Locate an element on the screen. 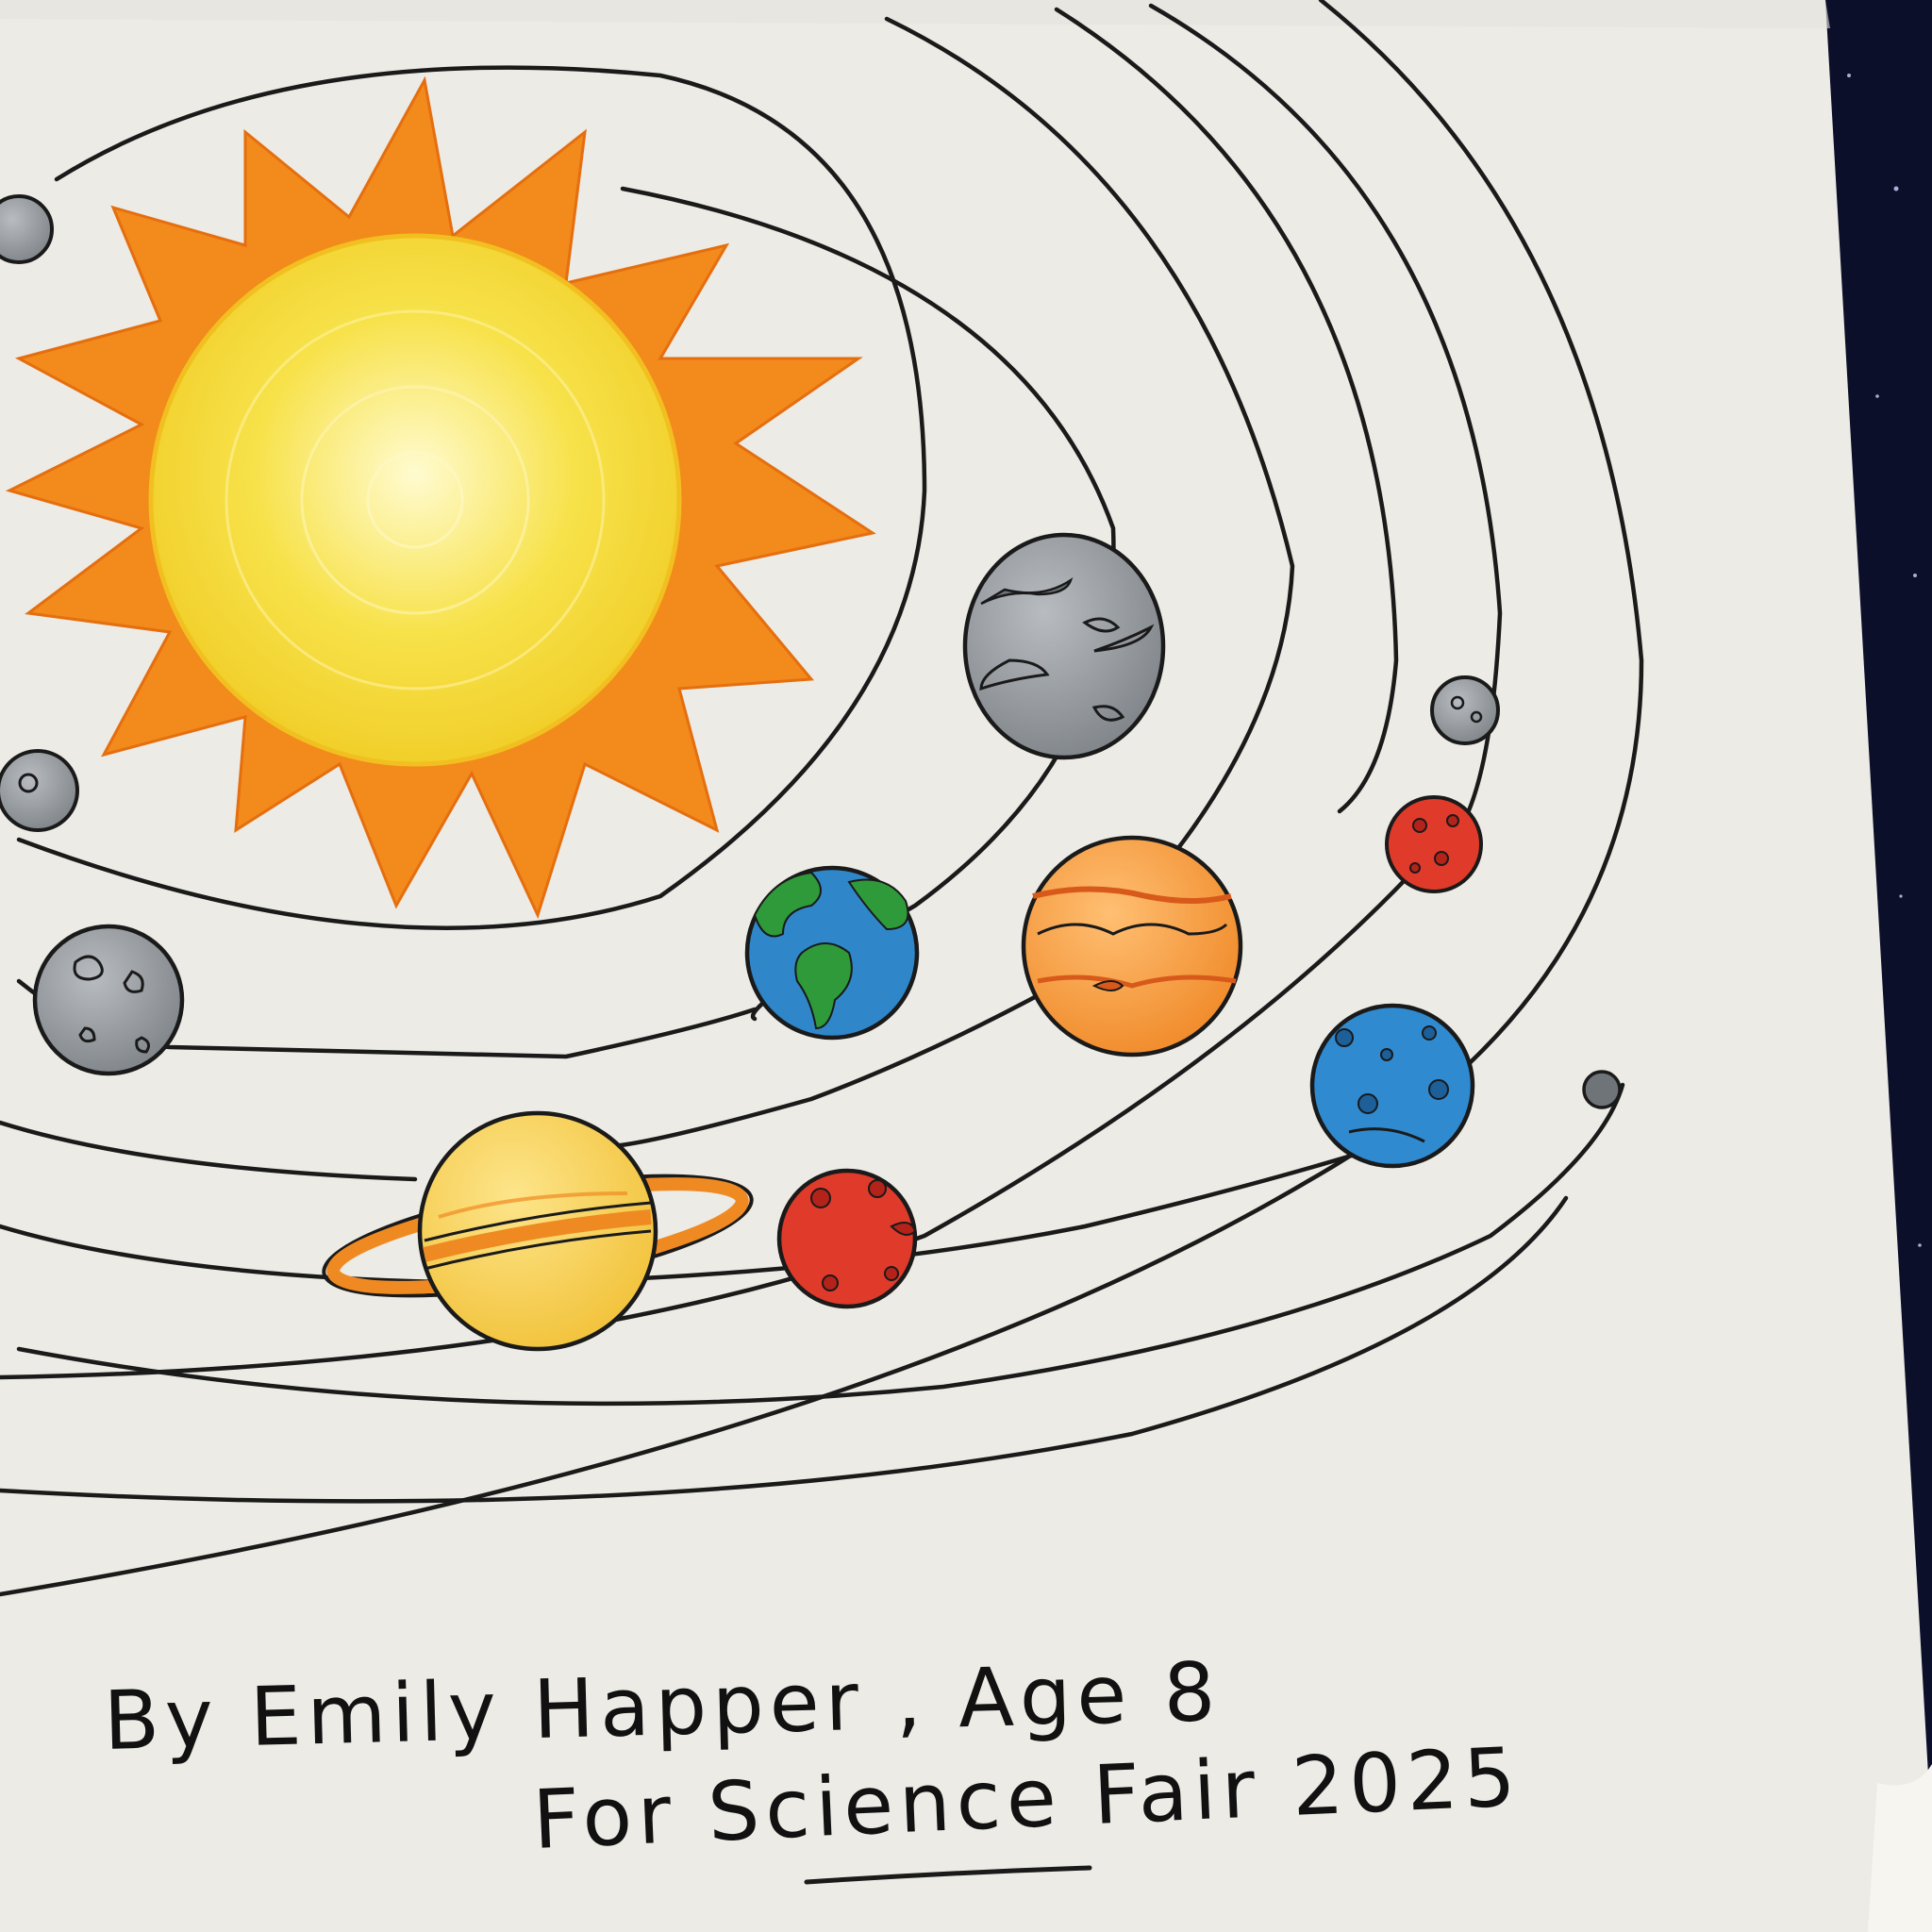 The width and height of the screenshot is (1932, 1932). caption-underline is located at coordinates (948, 1875).